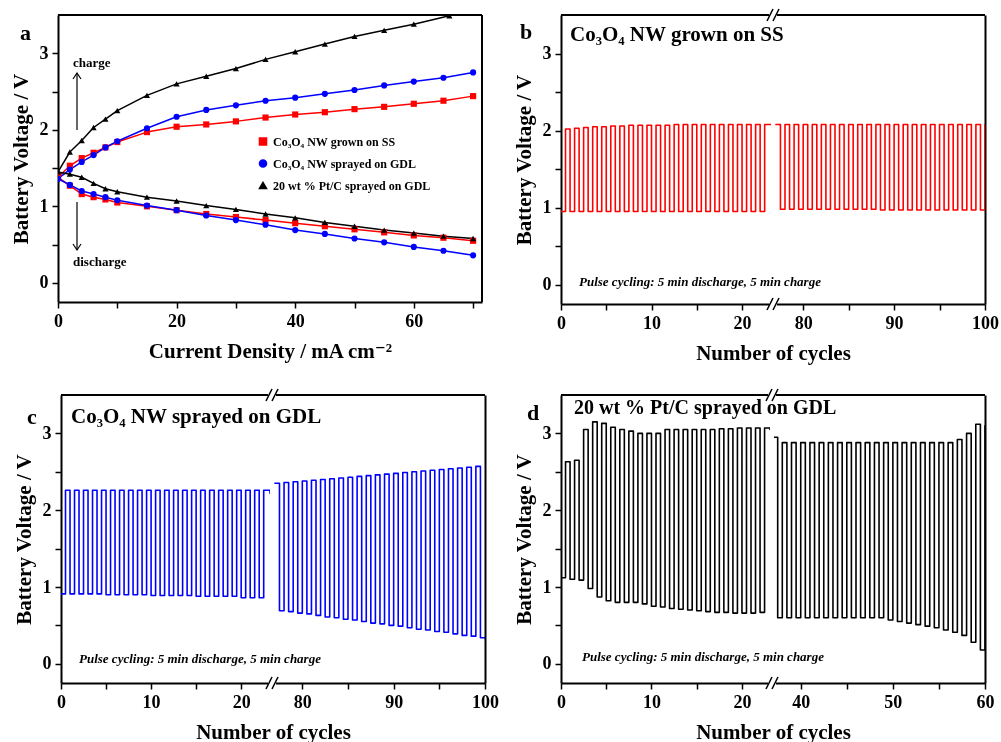 The image size is (1001, 742). Describe the element at coordinates (352, 185) in the screenshot. I see `legend-label: 20 wt % Pt/C sprayed on GDL` at that location.